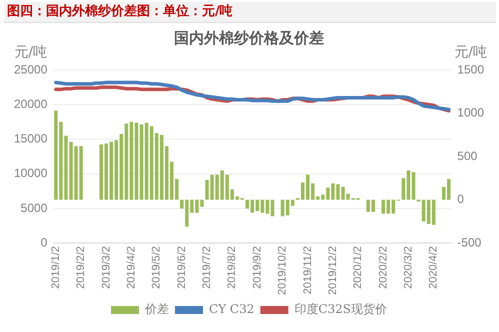  What do you see at coordinates (408, 267) in the screenshot?
I see `x-tick-label: 2020/3/2` at bounding box center [408, 267].